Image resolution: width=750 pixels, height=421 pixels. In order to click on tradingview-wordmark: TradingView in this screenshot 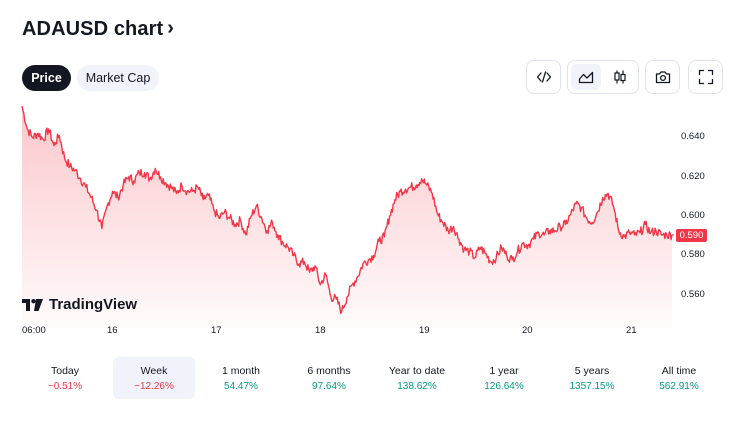, I will do `click(93, 304)`.